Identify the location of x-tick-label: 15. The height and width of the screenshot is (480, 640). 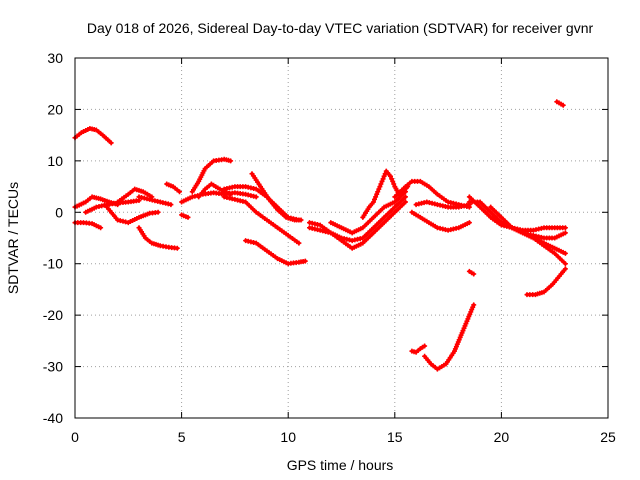
(395, 437).